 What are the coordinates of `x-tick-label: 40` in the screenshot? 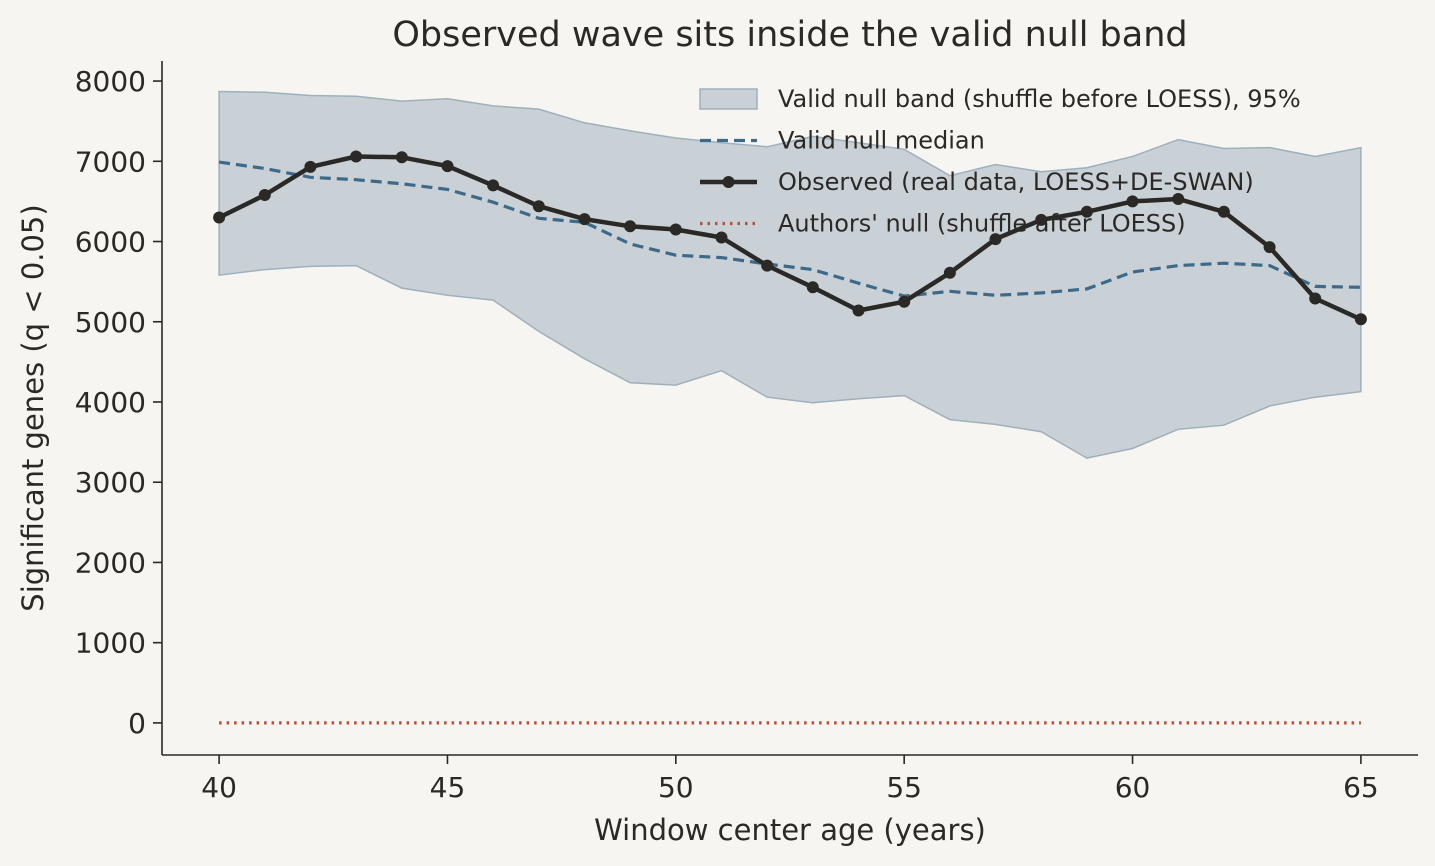 It's located at (219, 787).